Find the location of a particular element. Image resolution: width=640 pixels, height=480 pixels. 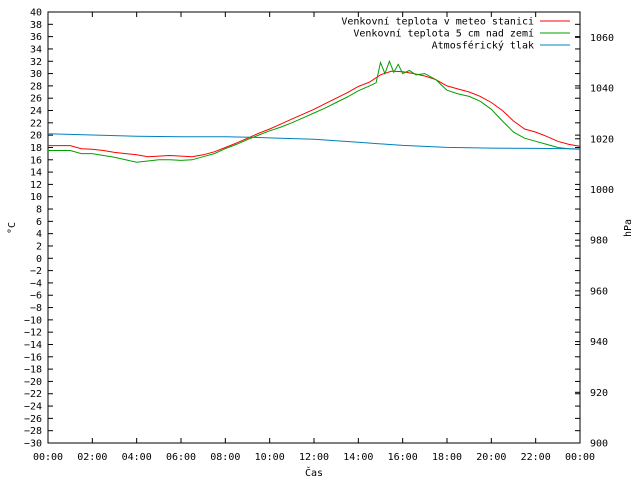

x-axis-label: Čas is located at coordinates (314, 472).